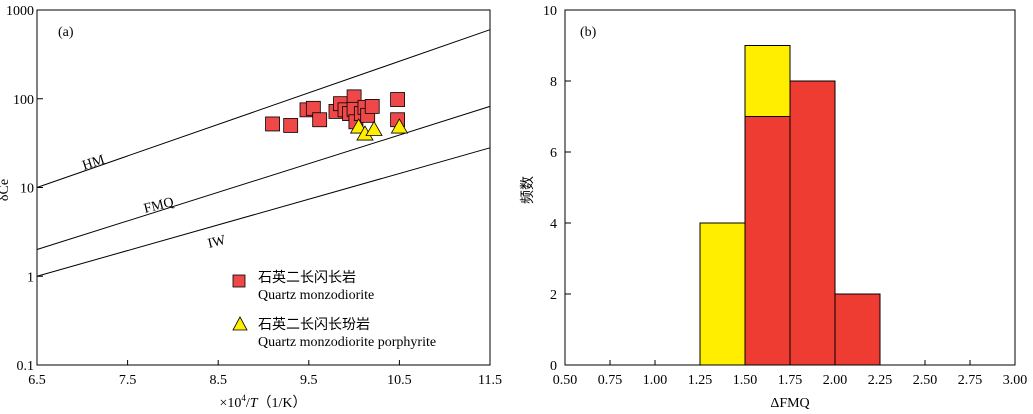  What do you see at coordinates (490, 380) in the screenshot?
I see `x-tick-label-a: 11.5` at bounding box center [490, 380].